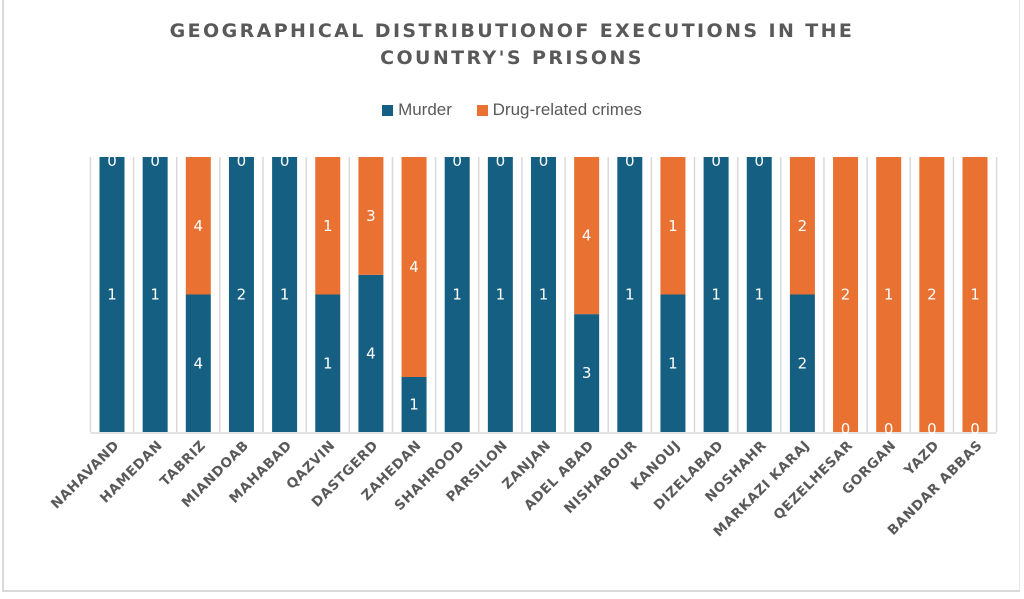 Image resolution: width=1024 pixels, height=599 pixels. I want to click on legend-swatch-drug-related, so click(482, 110).